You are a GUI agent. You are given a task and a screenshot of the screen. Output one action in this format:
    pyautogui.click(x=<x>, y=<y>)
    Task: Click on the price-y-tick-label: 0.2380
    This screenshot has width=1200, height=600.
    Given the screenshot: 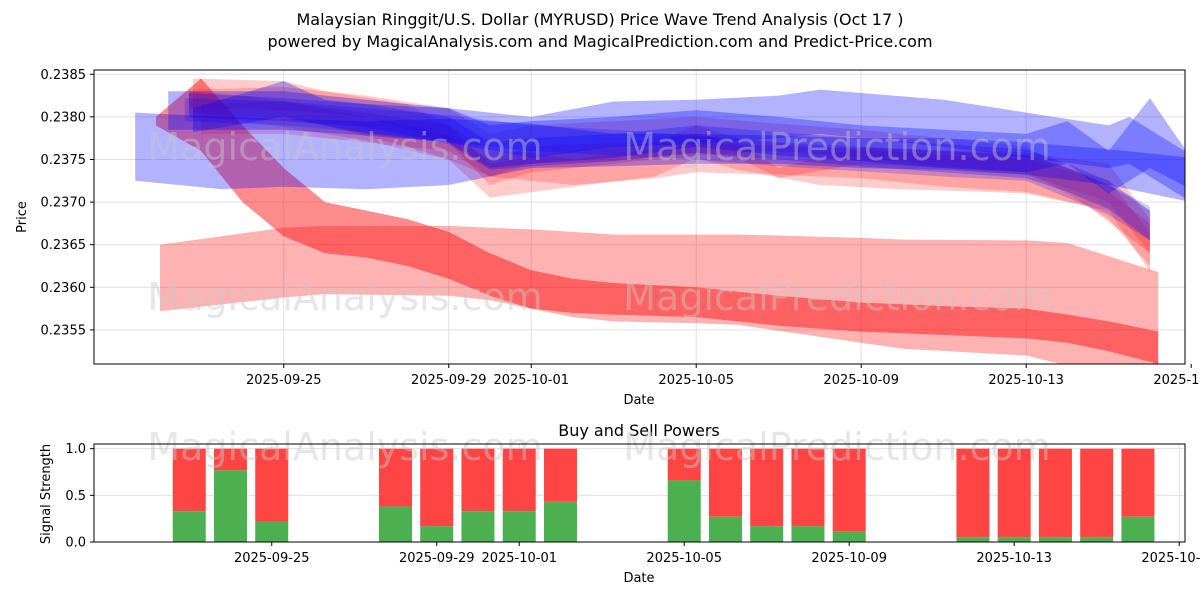 What is the action you would take?
    pyautogui.click(x=64, y=117)
    